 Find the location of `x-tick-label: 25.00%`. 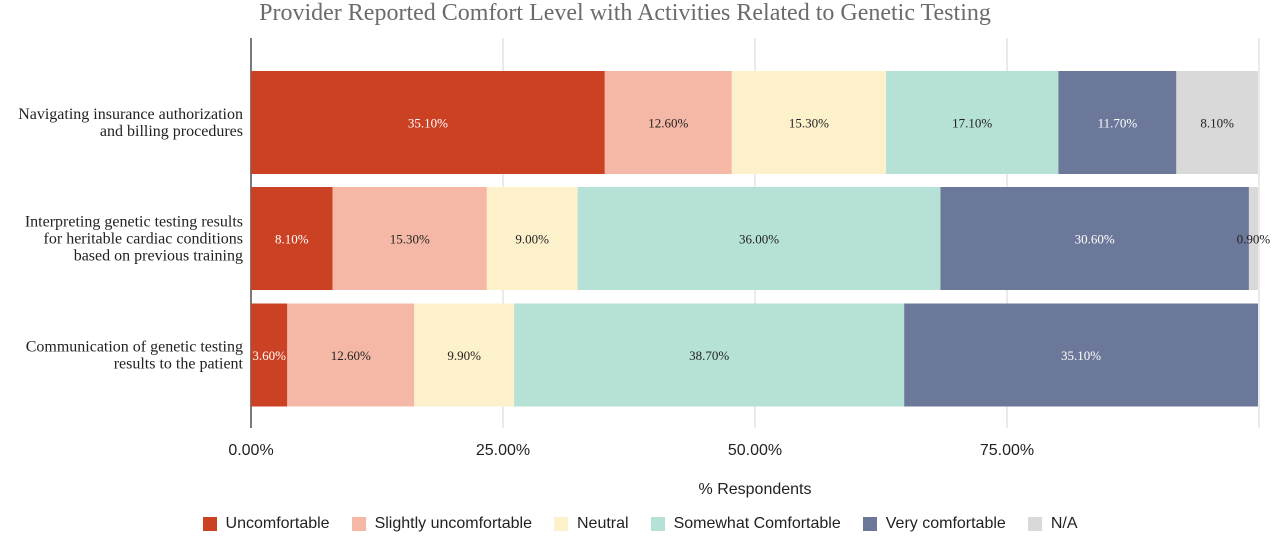

x-tick-label: 25.00% is located at coordinates (503, 450).